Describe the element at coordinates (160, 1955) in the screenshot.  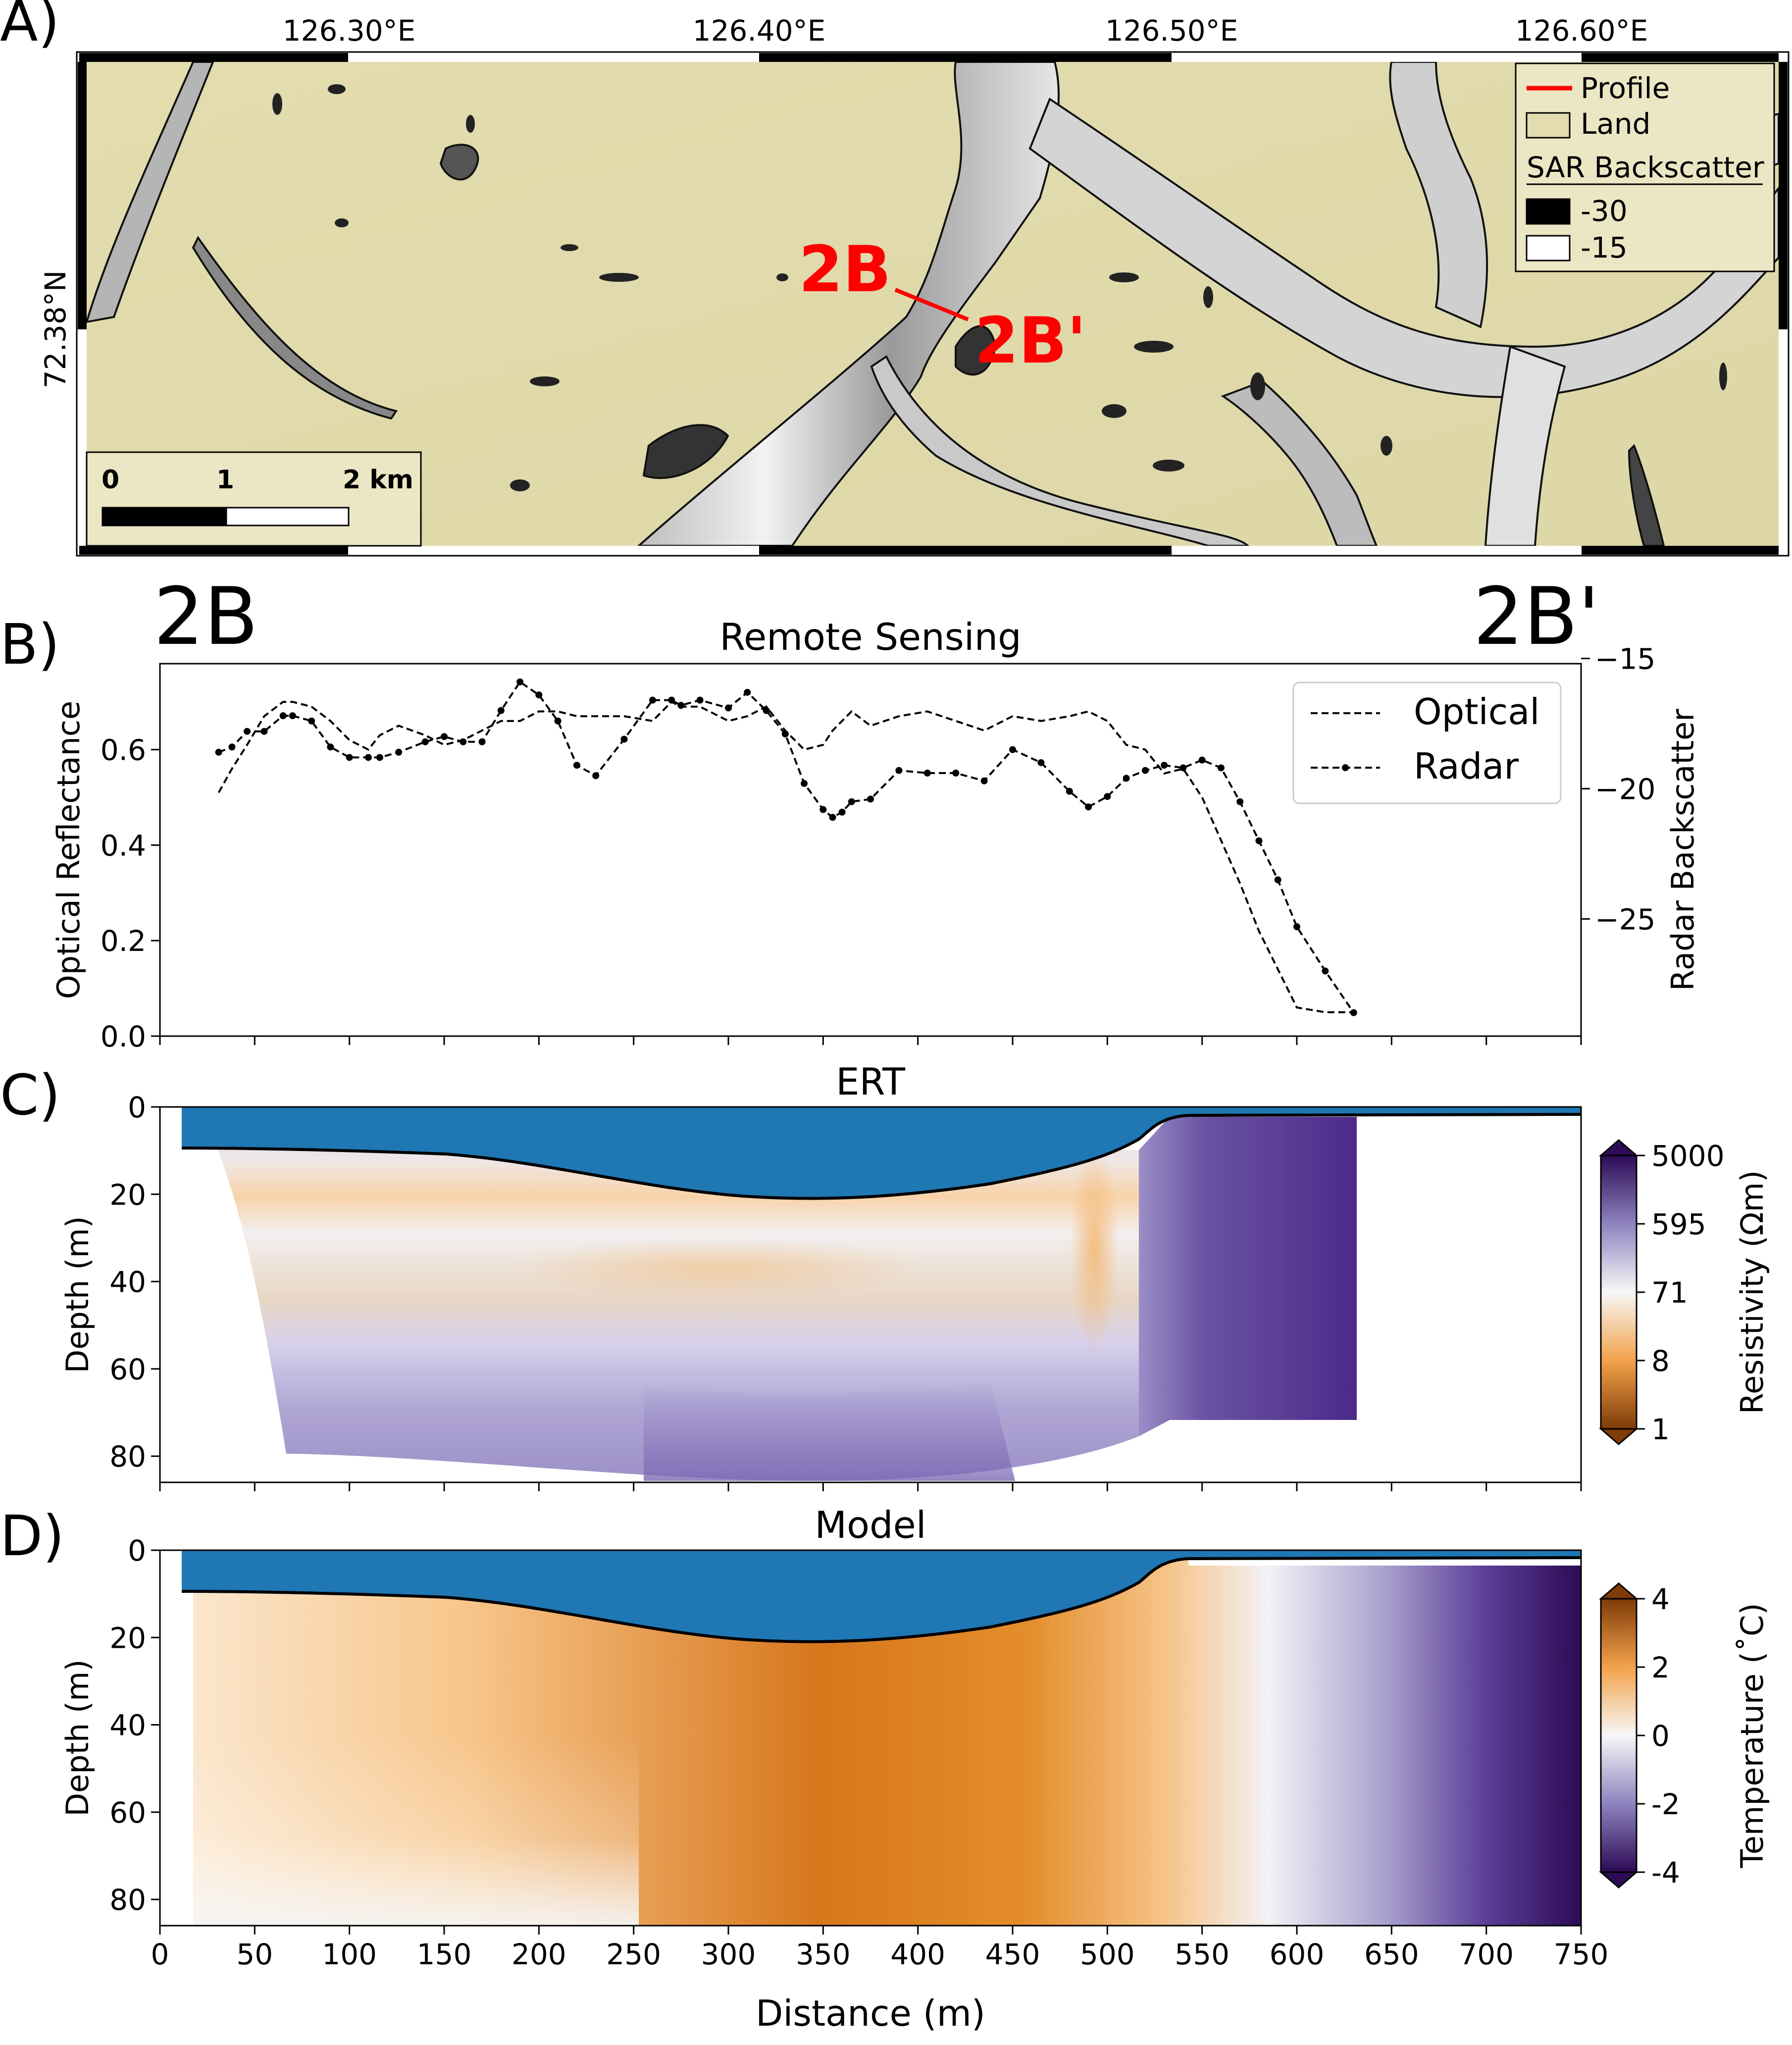
I see `distance-tick-label: 0` at that location.